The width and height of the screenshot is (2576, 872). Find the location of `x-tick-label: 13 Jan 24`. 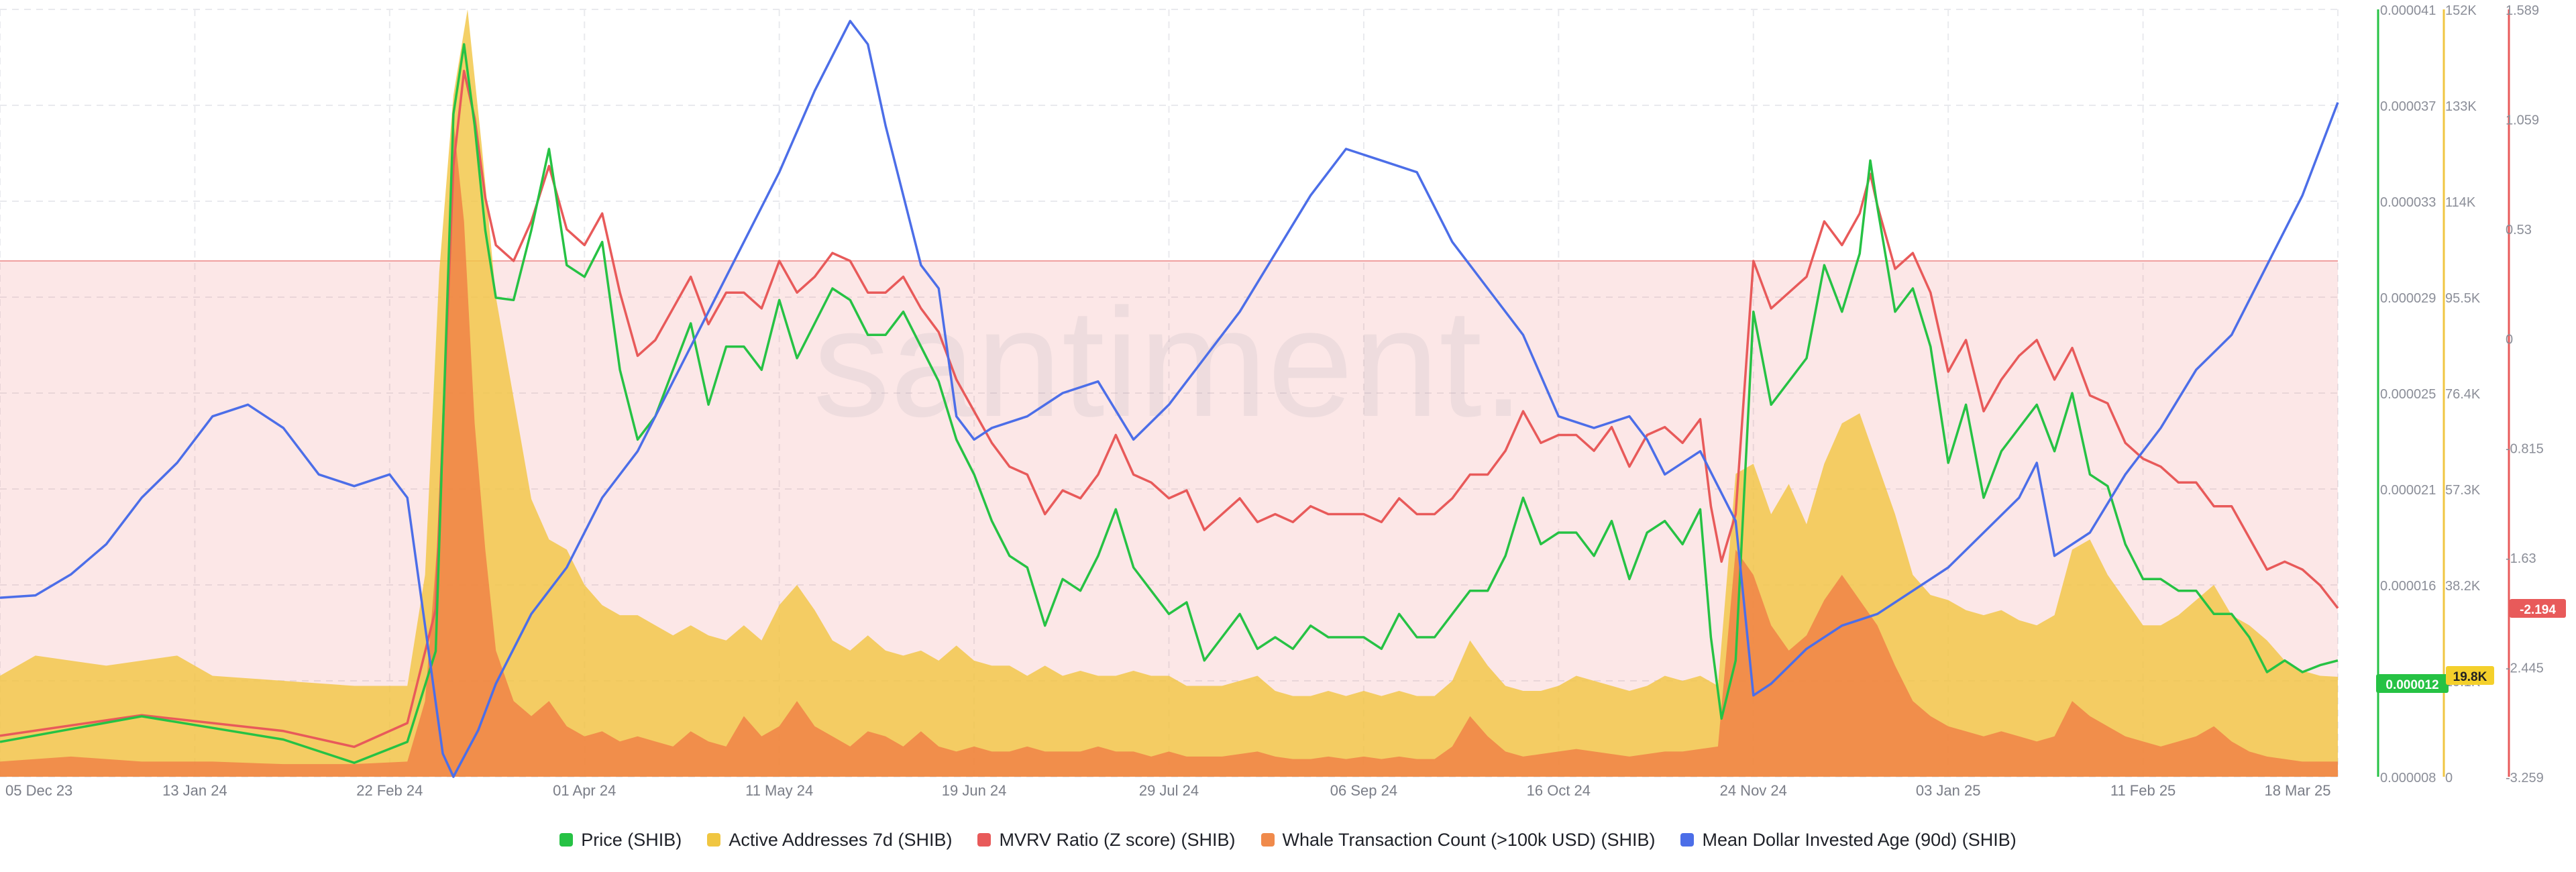

x-tick-label: 13 Jan 24 is located at coordinates (194, 790).